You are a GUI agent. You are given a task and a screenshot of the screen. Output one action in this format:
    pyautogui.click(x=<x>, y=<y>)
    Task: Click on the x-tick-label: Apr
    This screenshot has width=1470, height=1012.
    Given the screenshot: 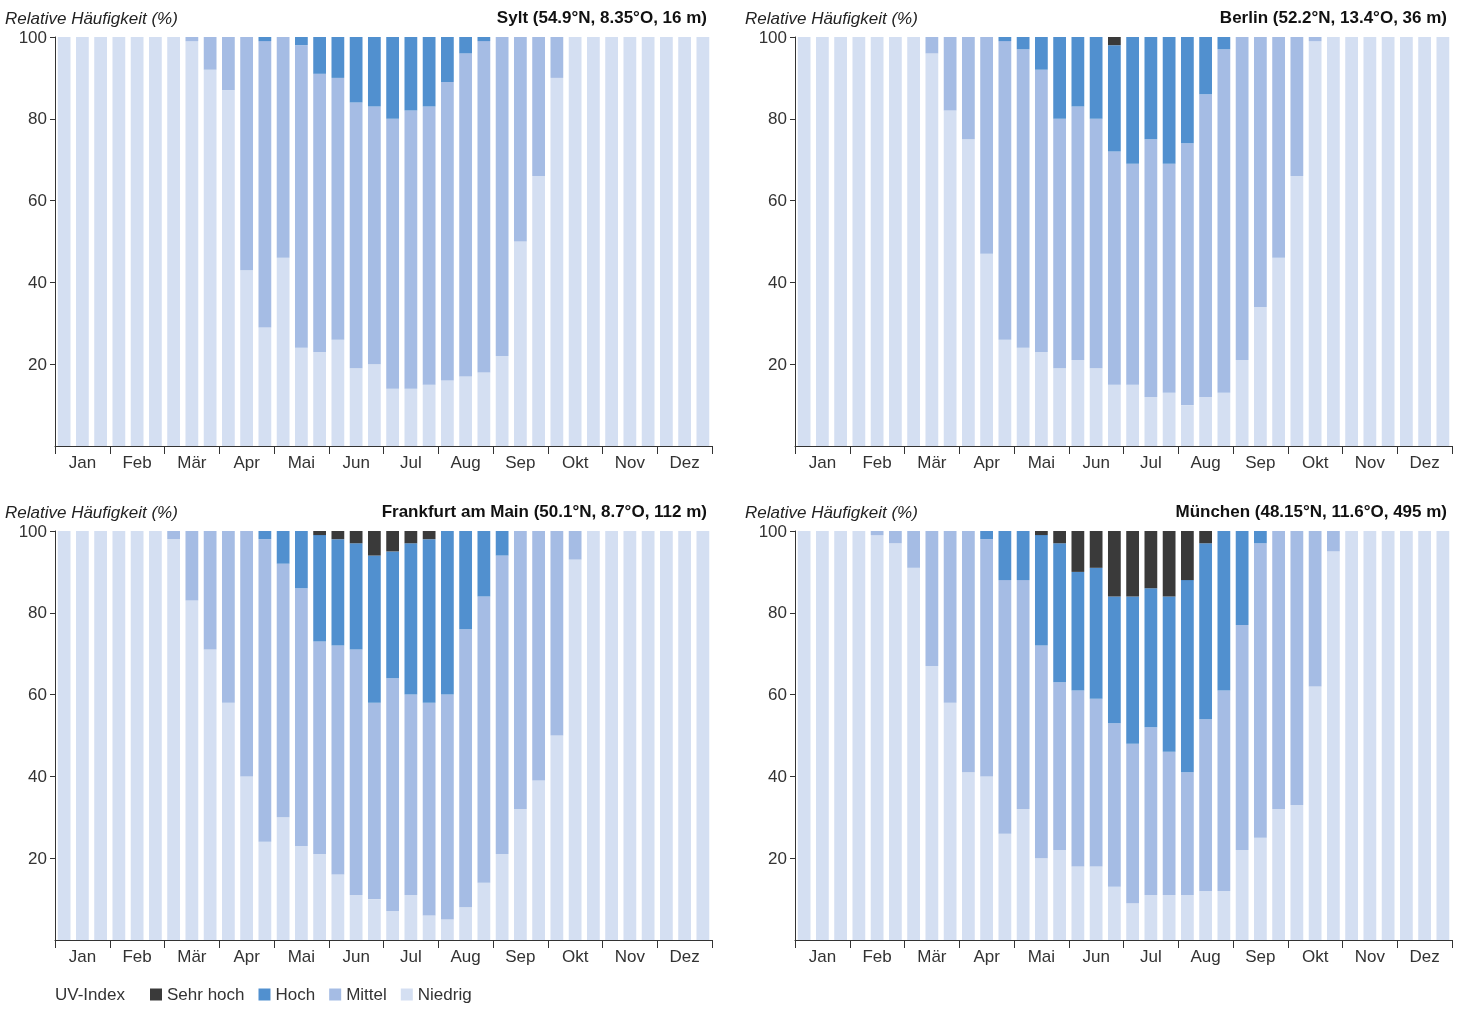 What is the action you would take?
    pyautogui.click(x=247, y=956)
    